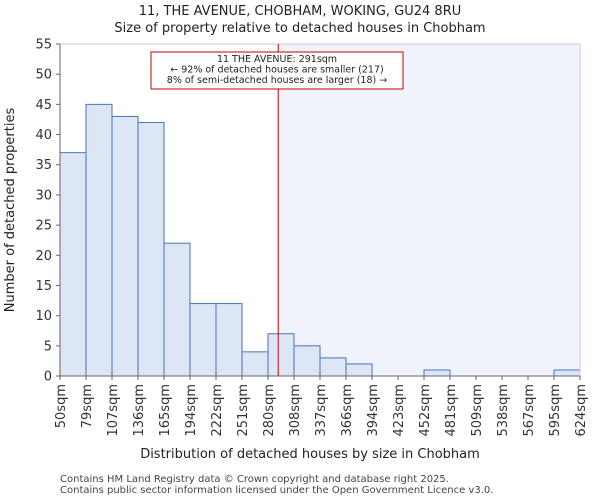 The width and height of the screenshot is (600, 500). I want to click on x-tick-label: 280sqm, so click(269, 410).